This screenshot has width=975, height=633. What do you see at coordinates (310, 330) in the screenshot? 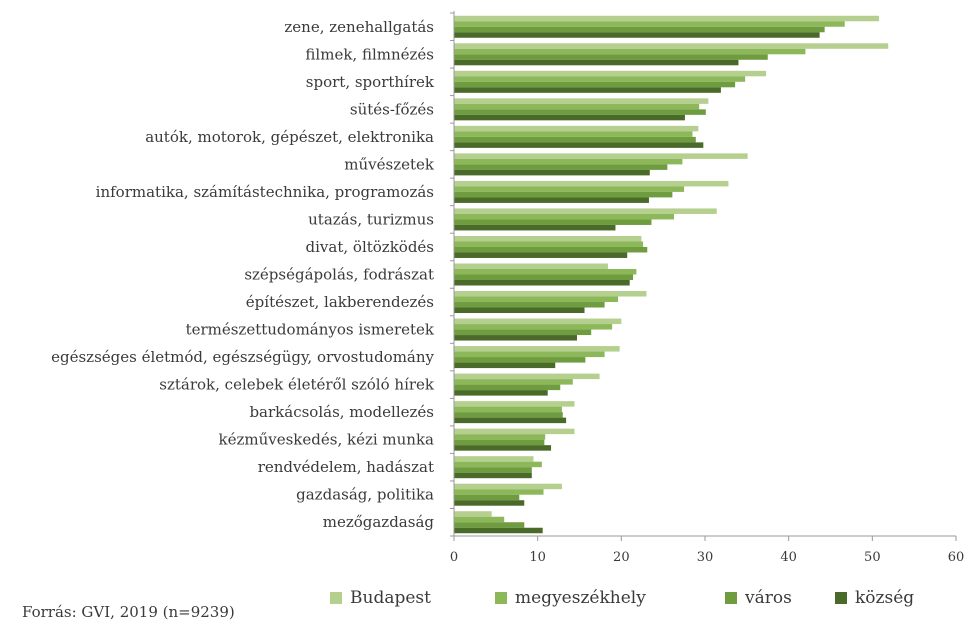
I see `category-label: természettudományos ismeretek` at bounding box center [310, 330].